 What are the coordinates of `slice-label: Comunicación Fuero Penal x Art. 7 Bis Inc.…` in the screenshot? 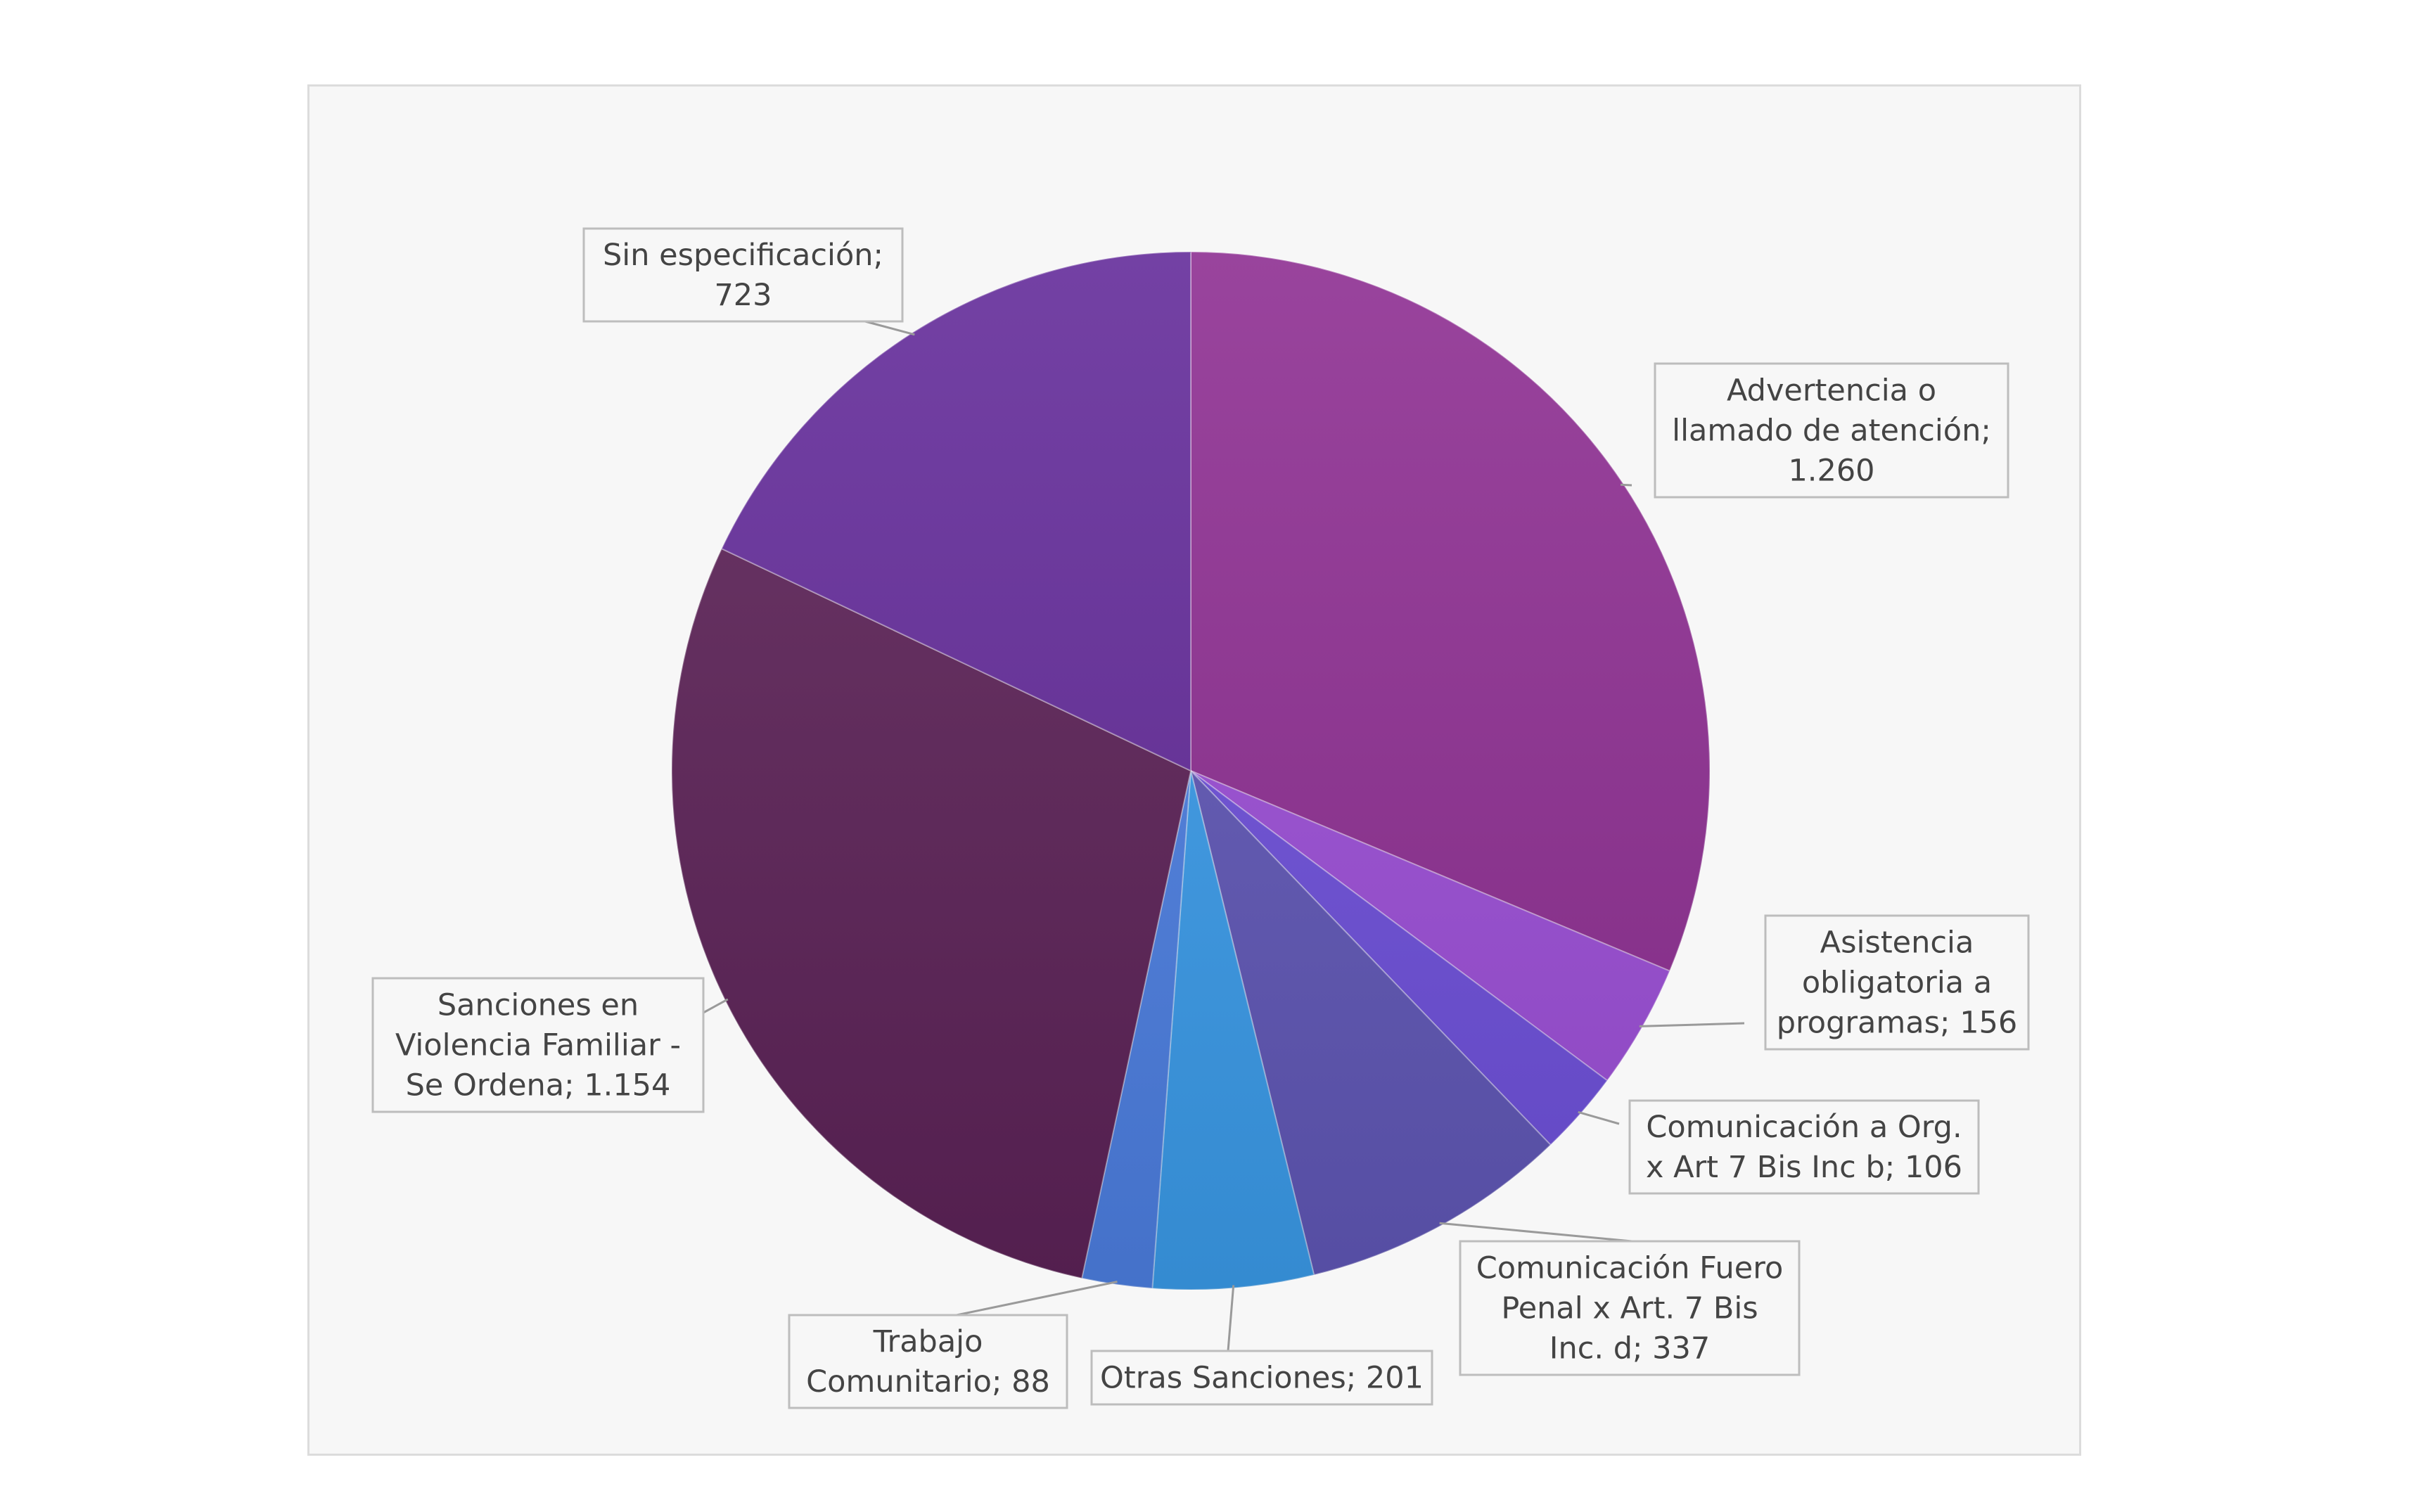 It's located at (1630, 1308).